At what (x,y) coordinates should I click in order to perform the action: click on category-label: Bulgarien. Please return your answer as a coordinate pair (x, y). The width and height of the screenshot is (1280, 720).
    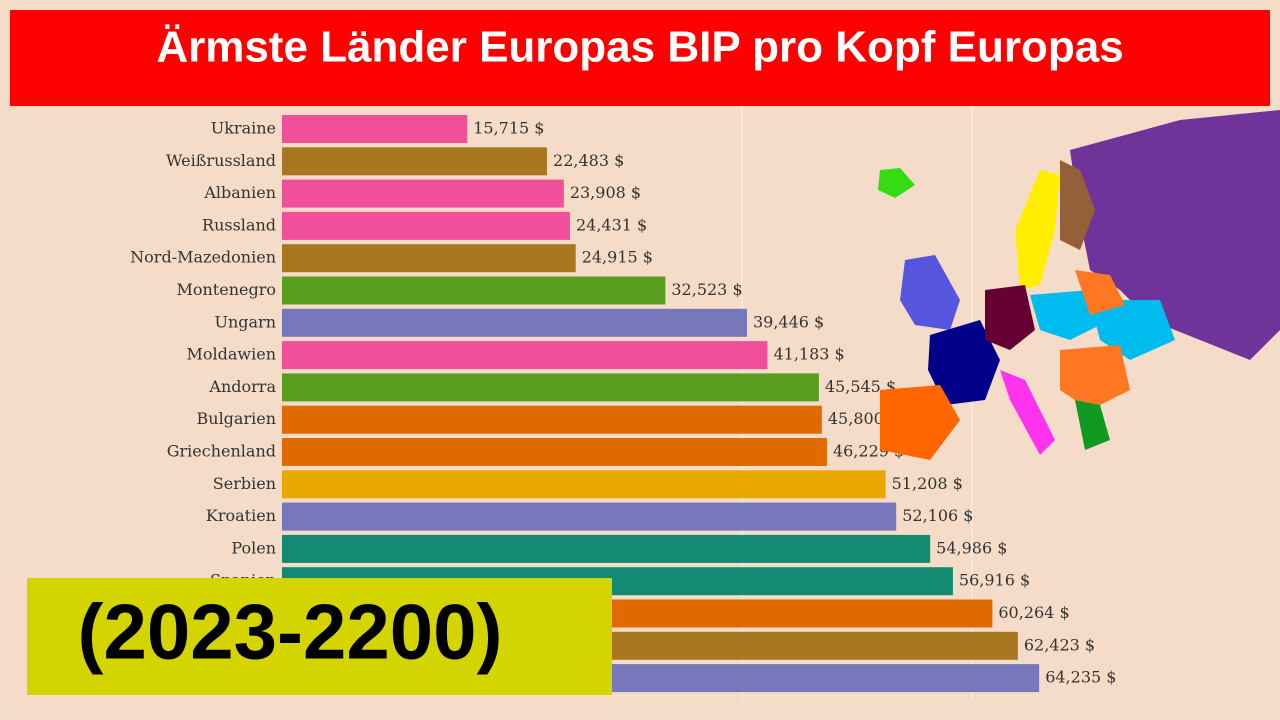
    Looking at the image, I should click on (237, 418).